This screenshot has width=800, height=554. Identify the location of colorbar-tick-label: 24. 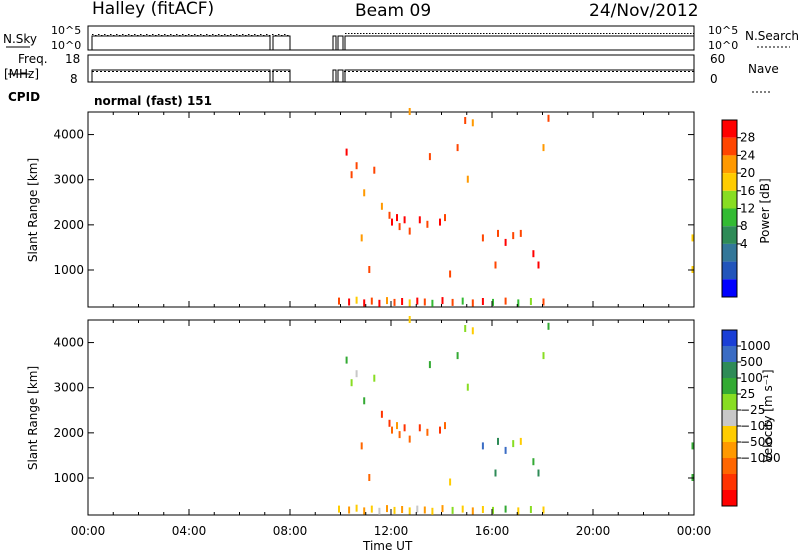
(747, 155).